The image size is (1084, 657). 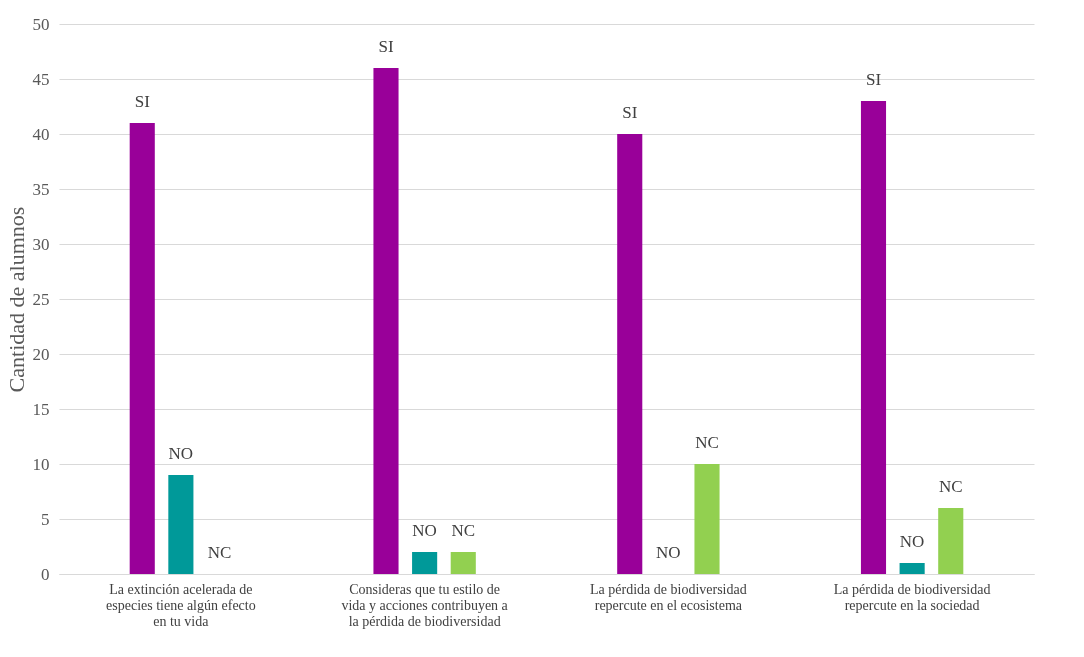 What do you see at coordinates (142, 101) in the screenshot?
I see `series-label: SI` at bounding box center [142, 101].